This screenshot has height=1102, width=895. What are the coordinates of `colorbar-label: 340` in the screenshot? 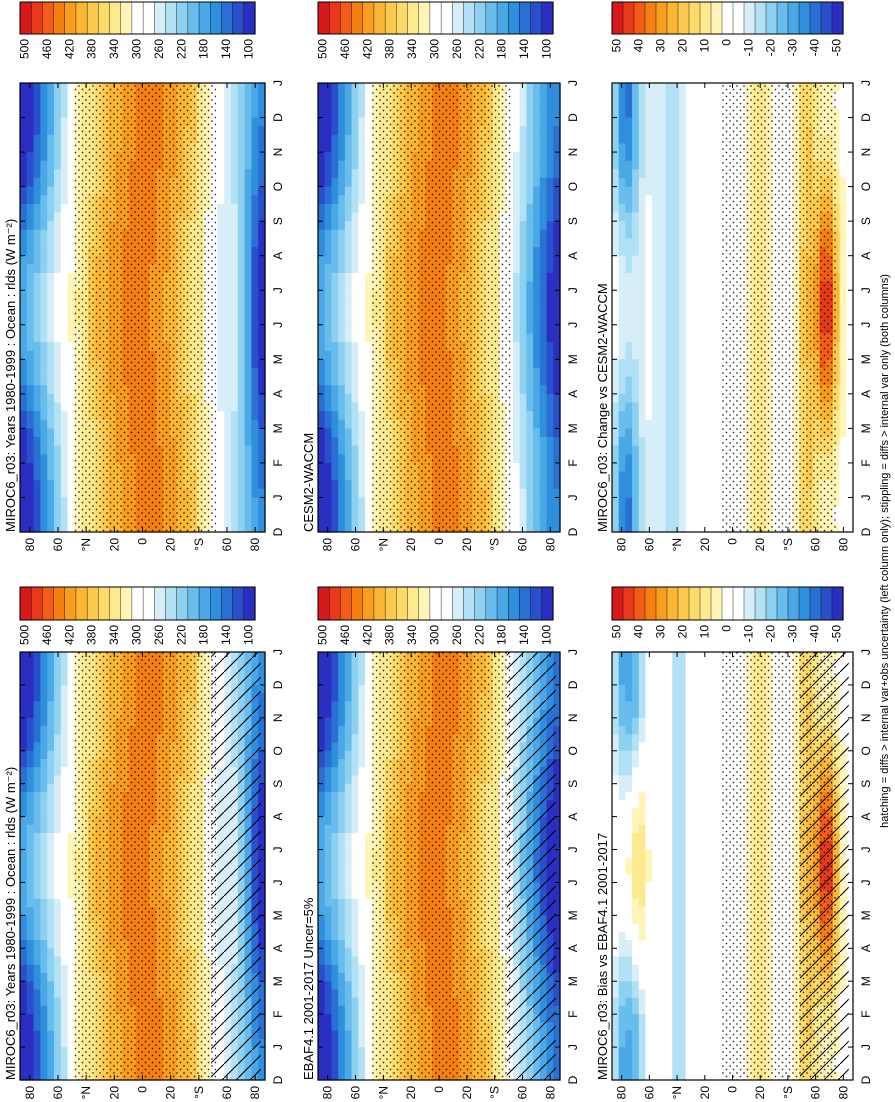 It's located at (114, 635).